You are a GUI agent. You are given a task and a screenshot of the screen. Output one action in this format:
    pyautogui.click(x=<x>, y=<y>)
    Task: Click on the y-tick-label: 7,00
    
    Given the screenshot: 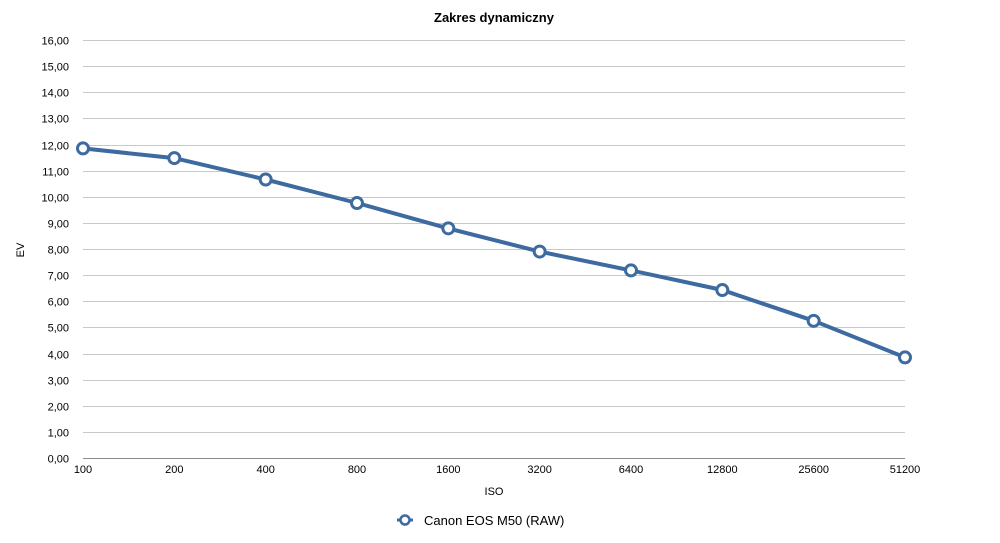 What is the action you would take?
    pyautogui.click(x=58, y=277)
    